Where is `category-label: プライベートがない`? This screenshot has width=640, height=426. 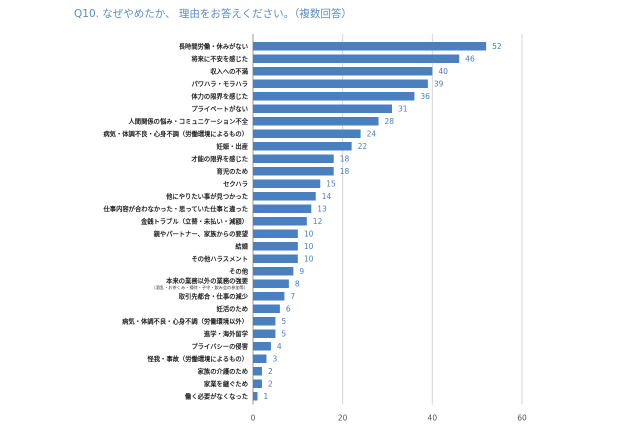
category-label: プライベートがない is located at coordinates (219, 108).